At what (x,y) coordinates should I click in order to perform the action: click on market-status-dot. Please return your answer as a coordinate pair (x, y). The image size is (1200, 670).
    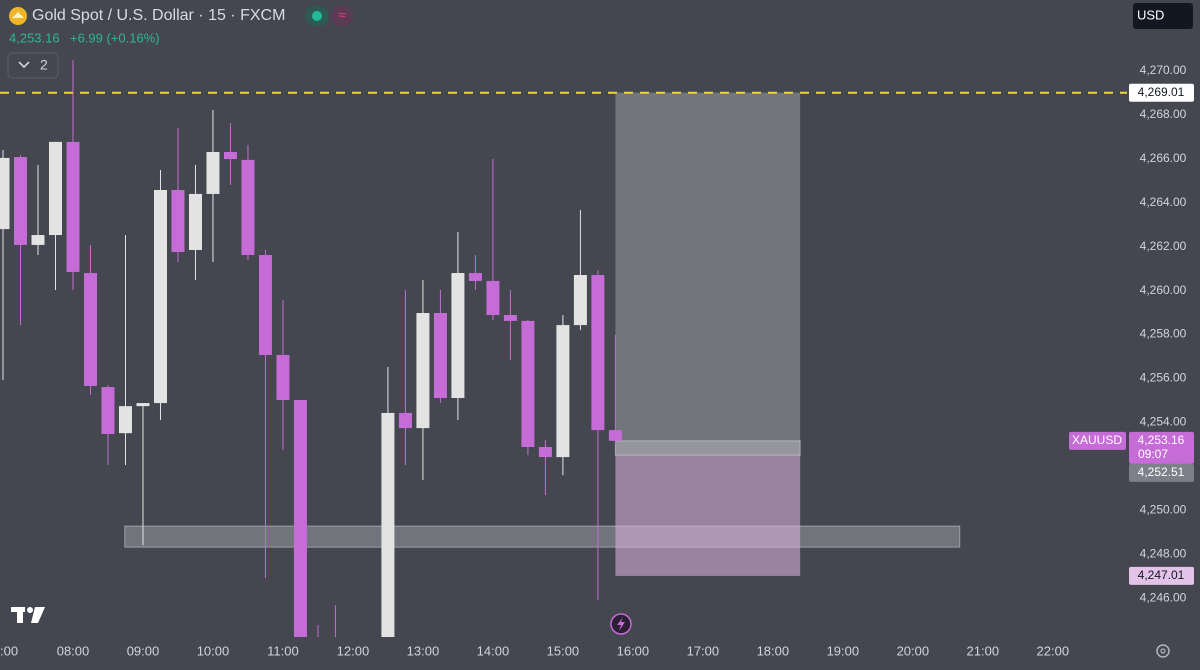
    Looking at the image, I should click on (317, 16).